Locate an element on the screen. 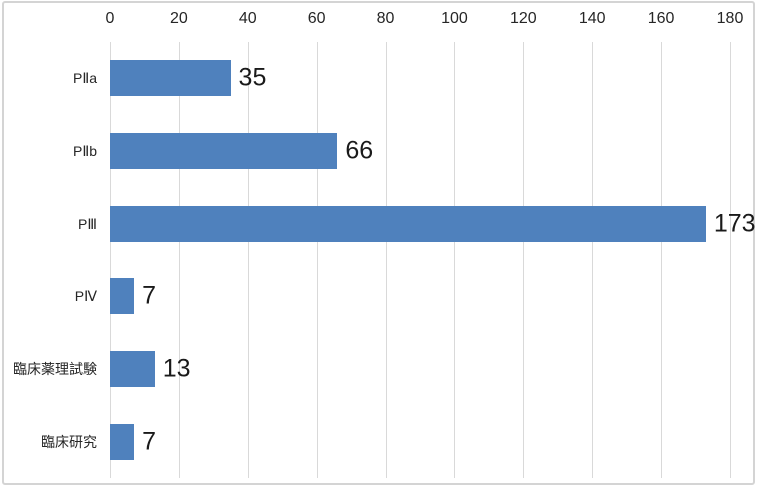  category-label: PⅣ is located at coordinates (85, 296).